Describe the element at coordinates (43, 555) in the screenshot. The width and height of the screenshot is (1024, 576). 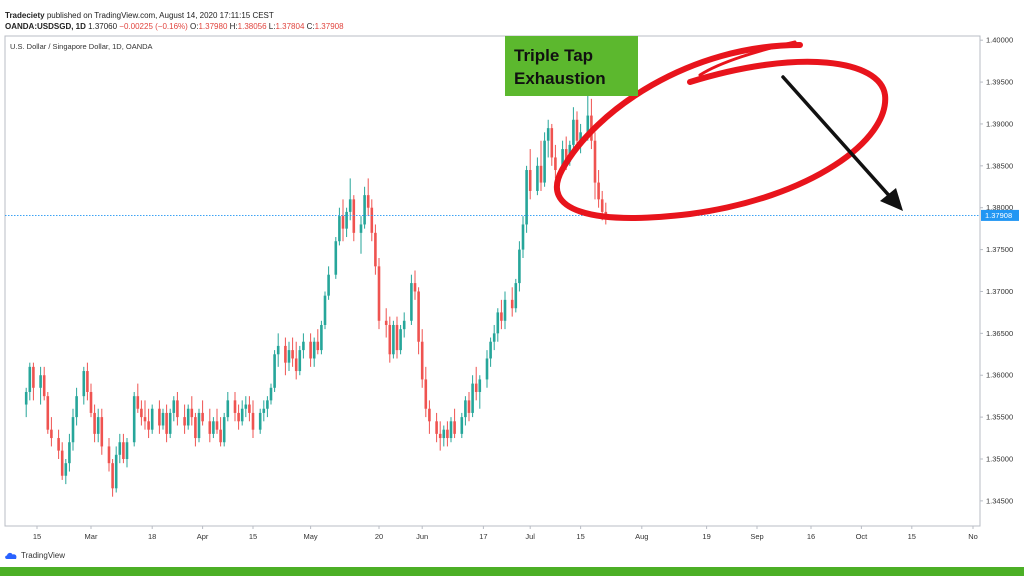
I see `brand-name: TradingView` at that location.